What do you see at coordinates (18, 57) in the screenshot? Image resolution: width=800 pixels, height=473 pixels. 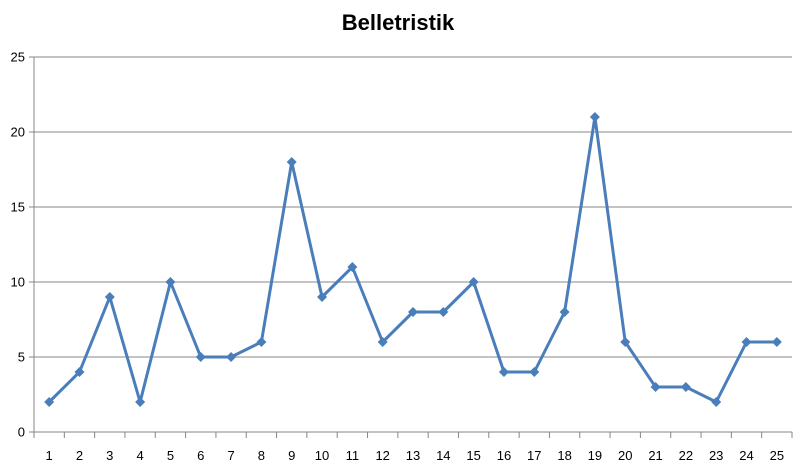 I see `y-tick-label: 25` at bounding box center [18, 57].